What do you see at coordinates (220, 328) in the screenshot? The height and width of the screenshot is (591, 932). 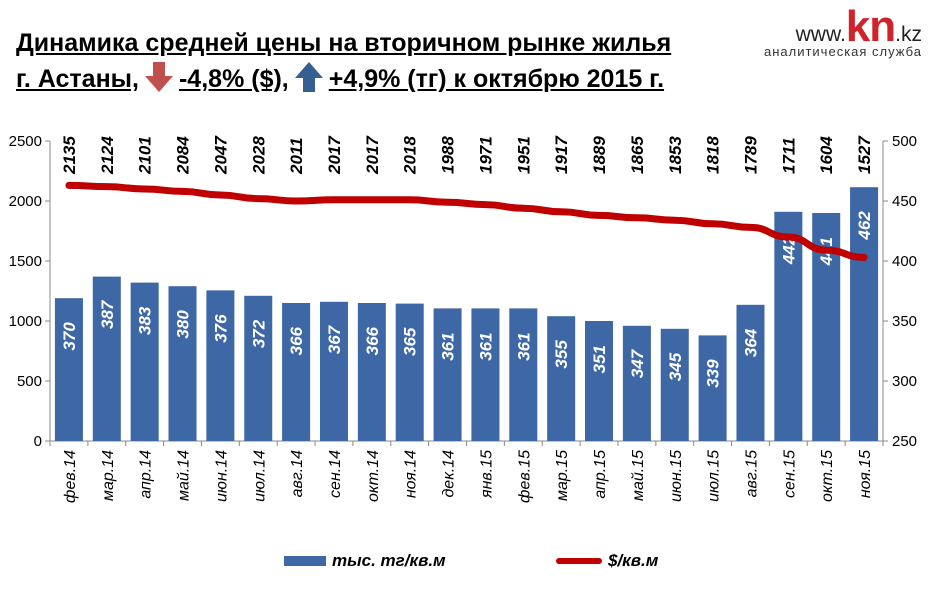 I see `bar-data-label: 376` at bounding box center [220, 328].